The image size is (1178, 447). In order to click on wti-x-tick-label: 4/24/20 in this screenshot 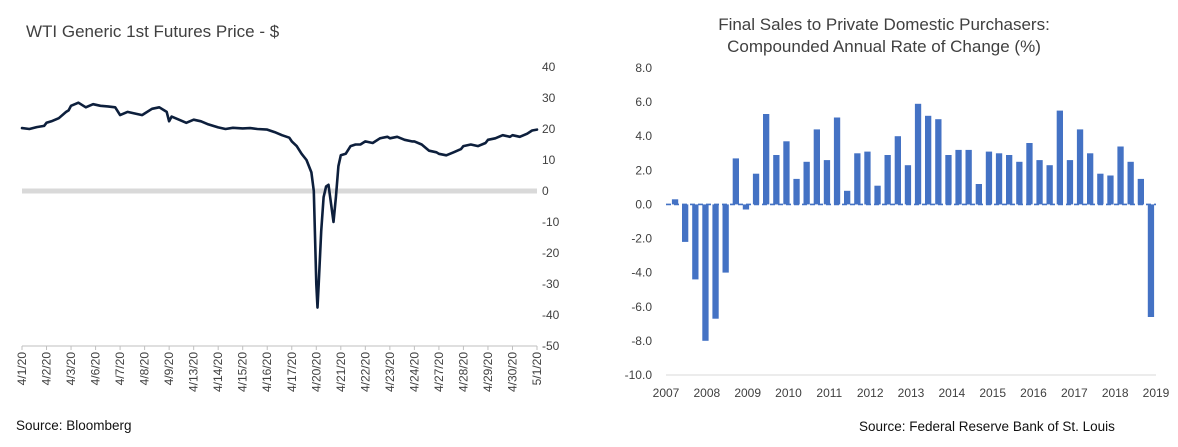, I will do `click(414, 372)`.